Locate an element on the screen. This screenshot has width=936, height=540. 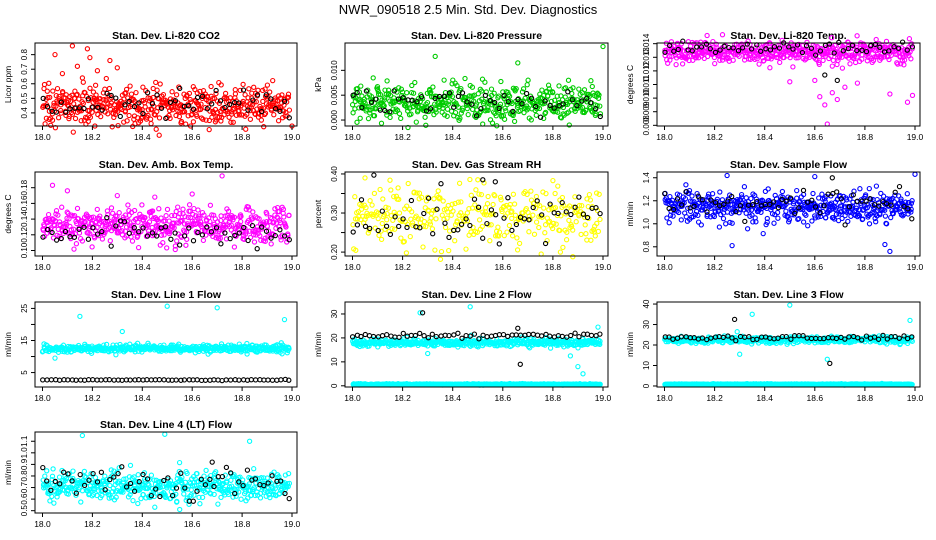
y-tick-label: 0.20 is located at coordinates (334, 252).